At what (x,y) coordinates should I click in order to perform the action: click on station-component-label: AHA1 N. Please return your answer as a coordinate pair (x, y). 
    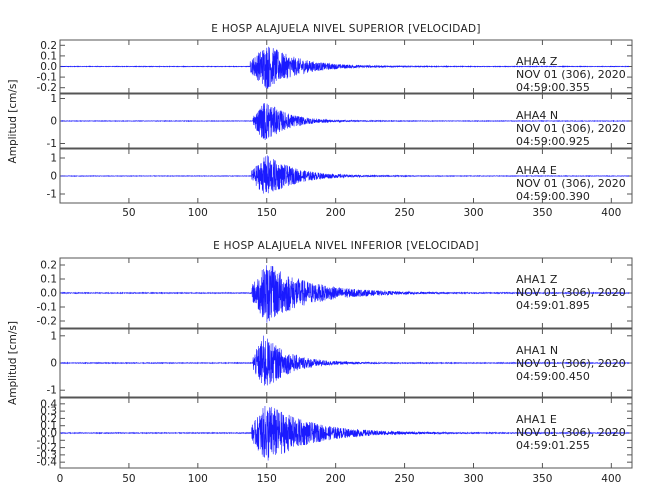
    Looking at the image, I should click on (537, 350).